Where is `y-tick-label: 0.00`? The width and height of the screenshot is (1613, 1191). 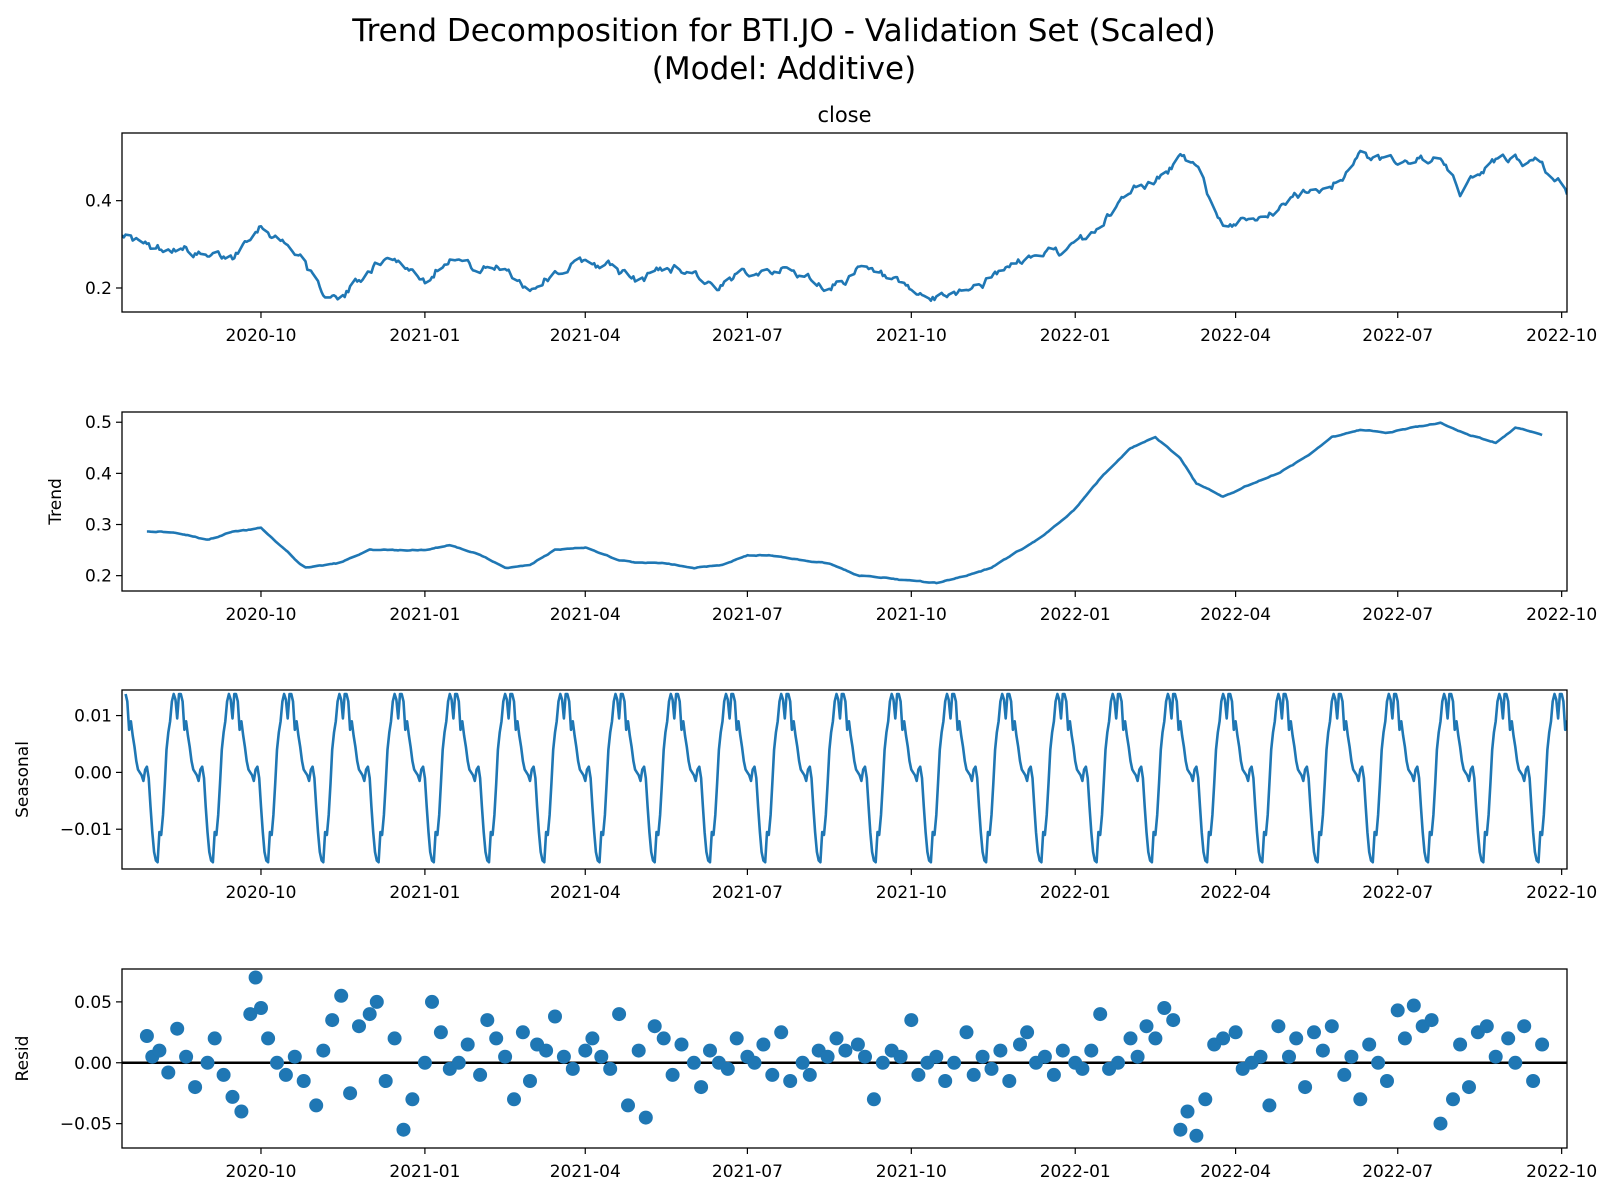
y-tick-label: 0.00 is located at coordinates (93, 1064).